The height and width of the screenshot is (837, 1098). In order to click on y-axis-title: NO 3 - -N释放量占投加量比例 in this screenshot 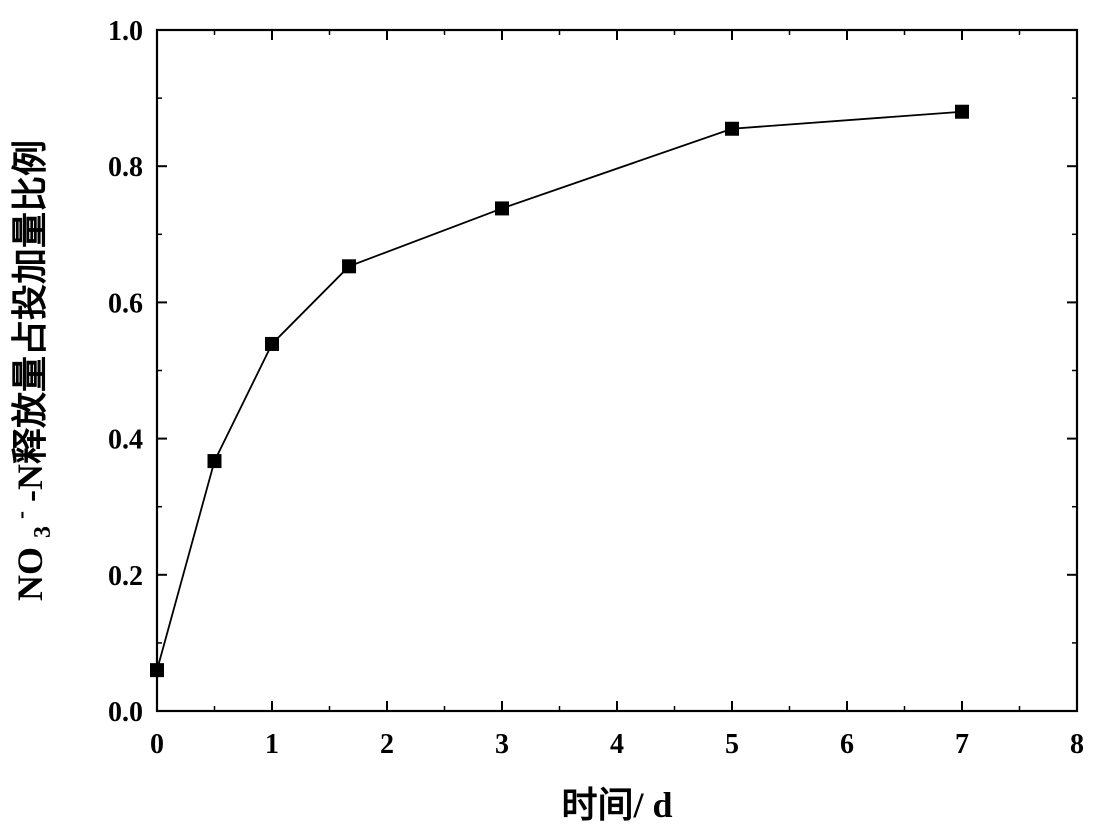, I will do `click(29, 370)`.